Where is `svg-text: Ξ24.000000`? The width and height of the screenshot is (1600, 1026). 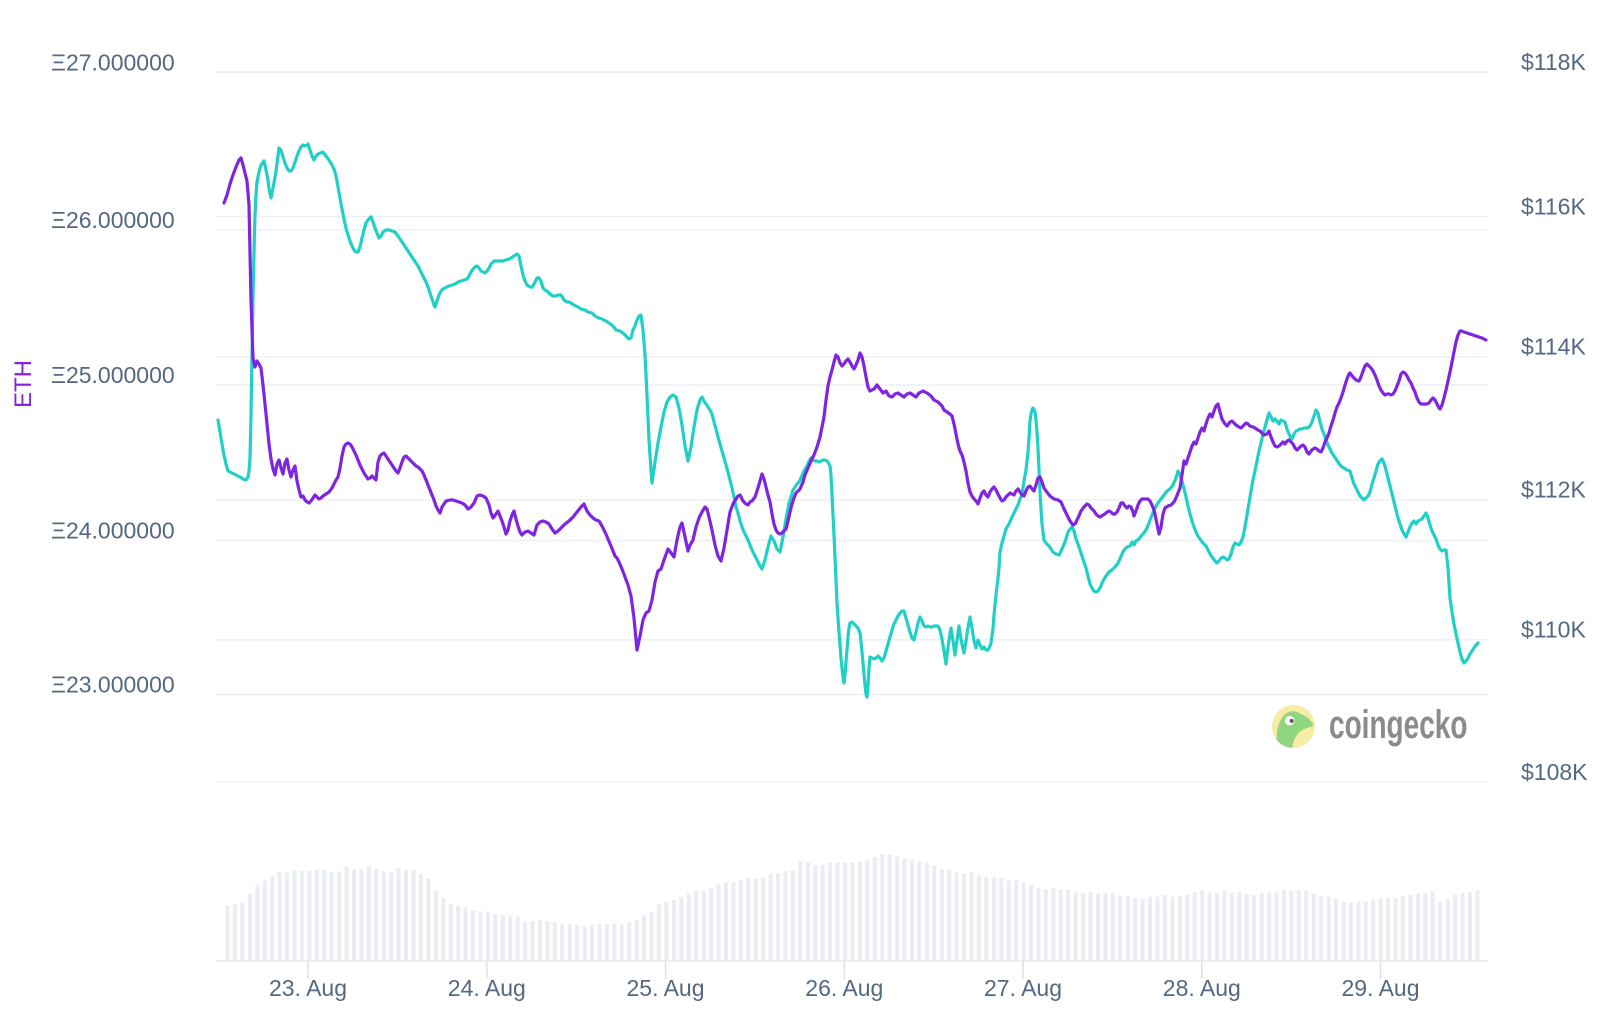 svg-text: Ξ24.000000 is located at coordinates (113, 530).